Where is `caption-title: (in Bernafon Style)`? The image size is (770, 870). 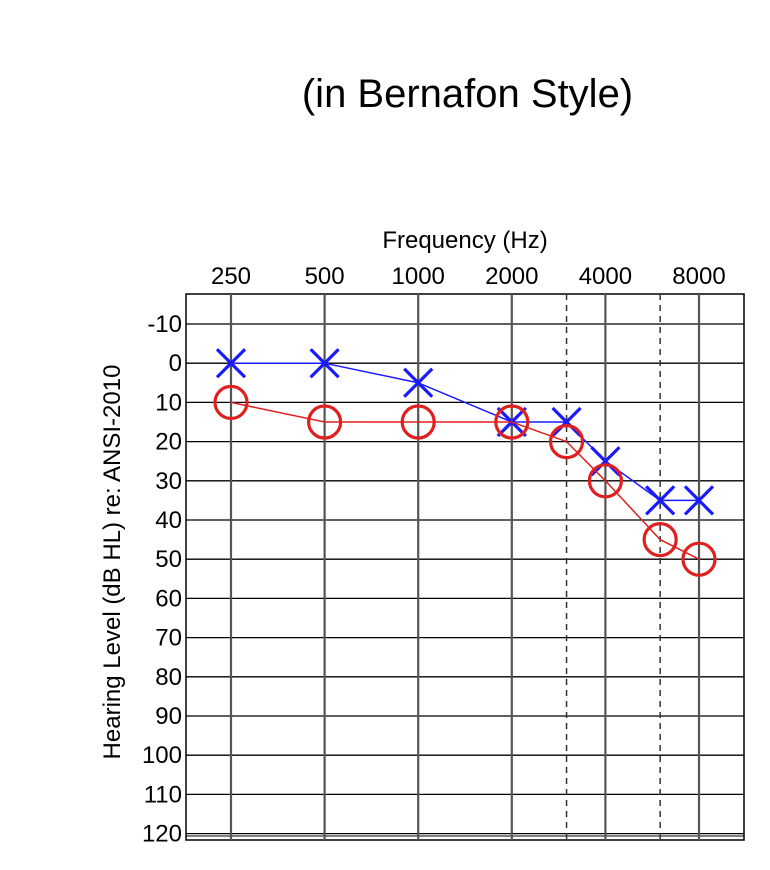
caption-title: (in Bernafon Style) is located at coordinates (467, 94).